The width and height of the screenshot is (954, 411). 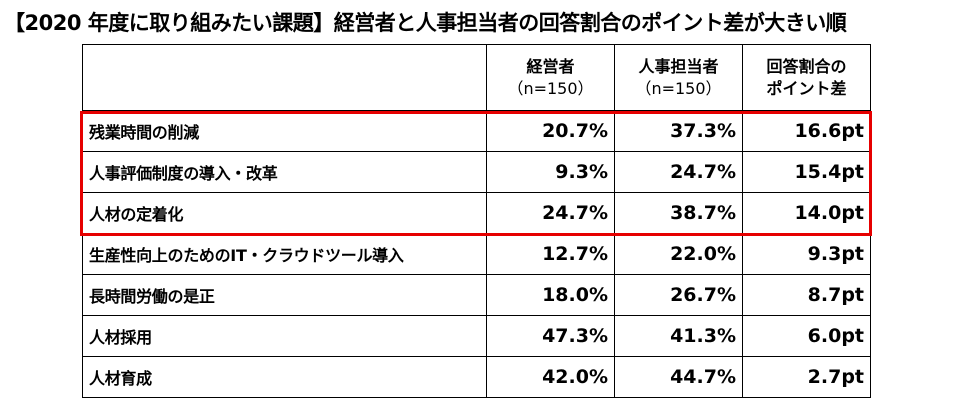 I want to click on header-hr: 人事担当者 （n=150）, so click(x=678, y=77).